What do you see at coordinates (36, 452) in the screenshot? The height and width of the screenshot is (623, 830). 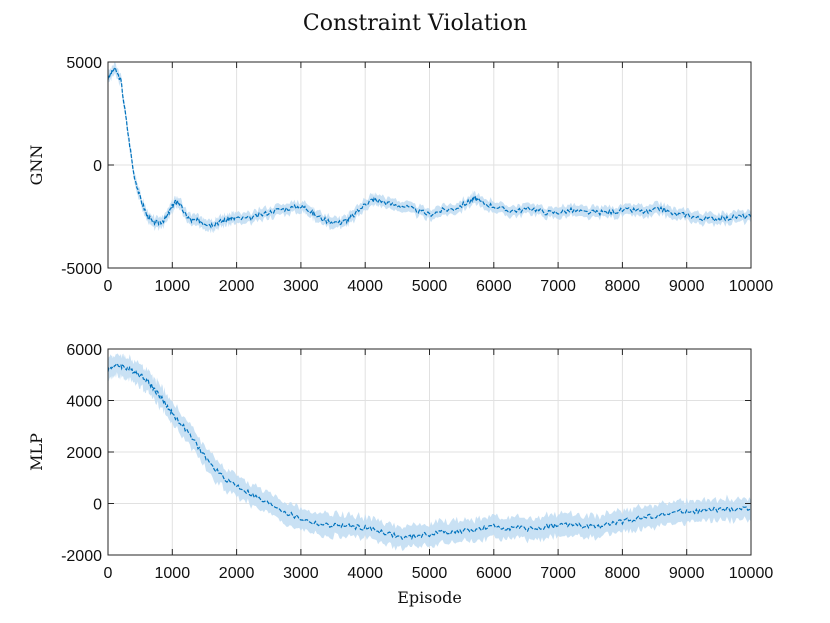 I see `mlp-ylabel: MLP` at bounding box center [36, 452].